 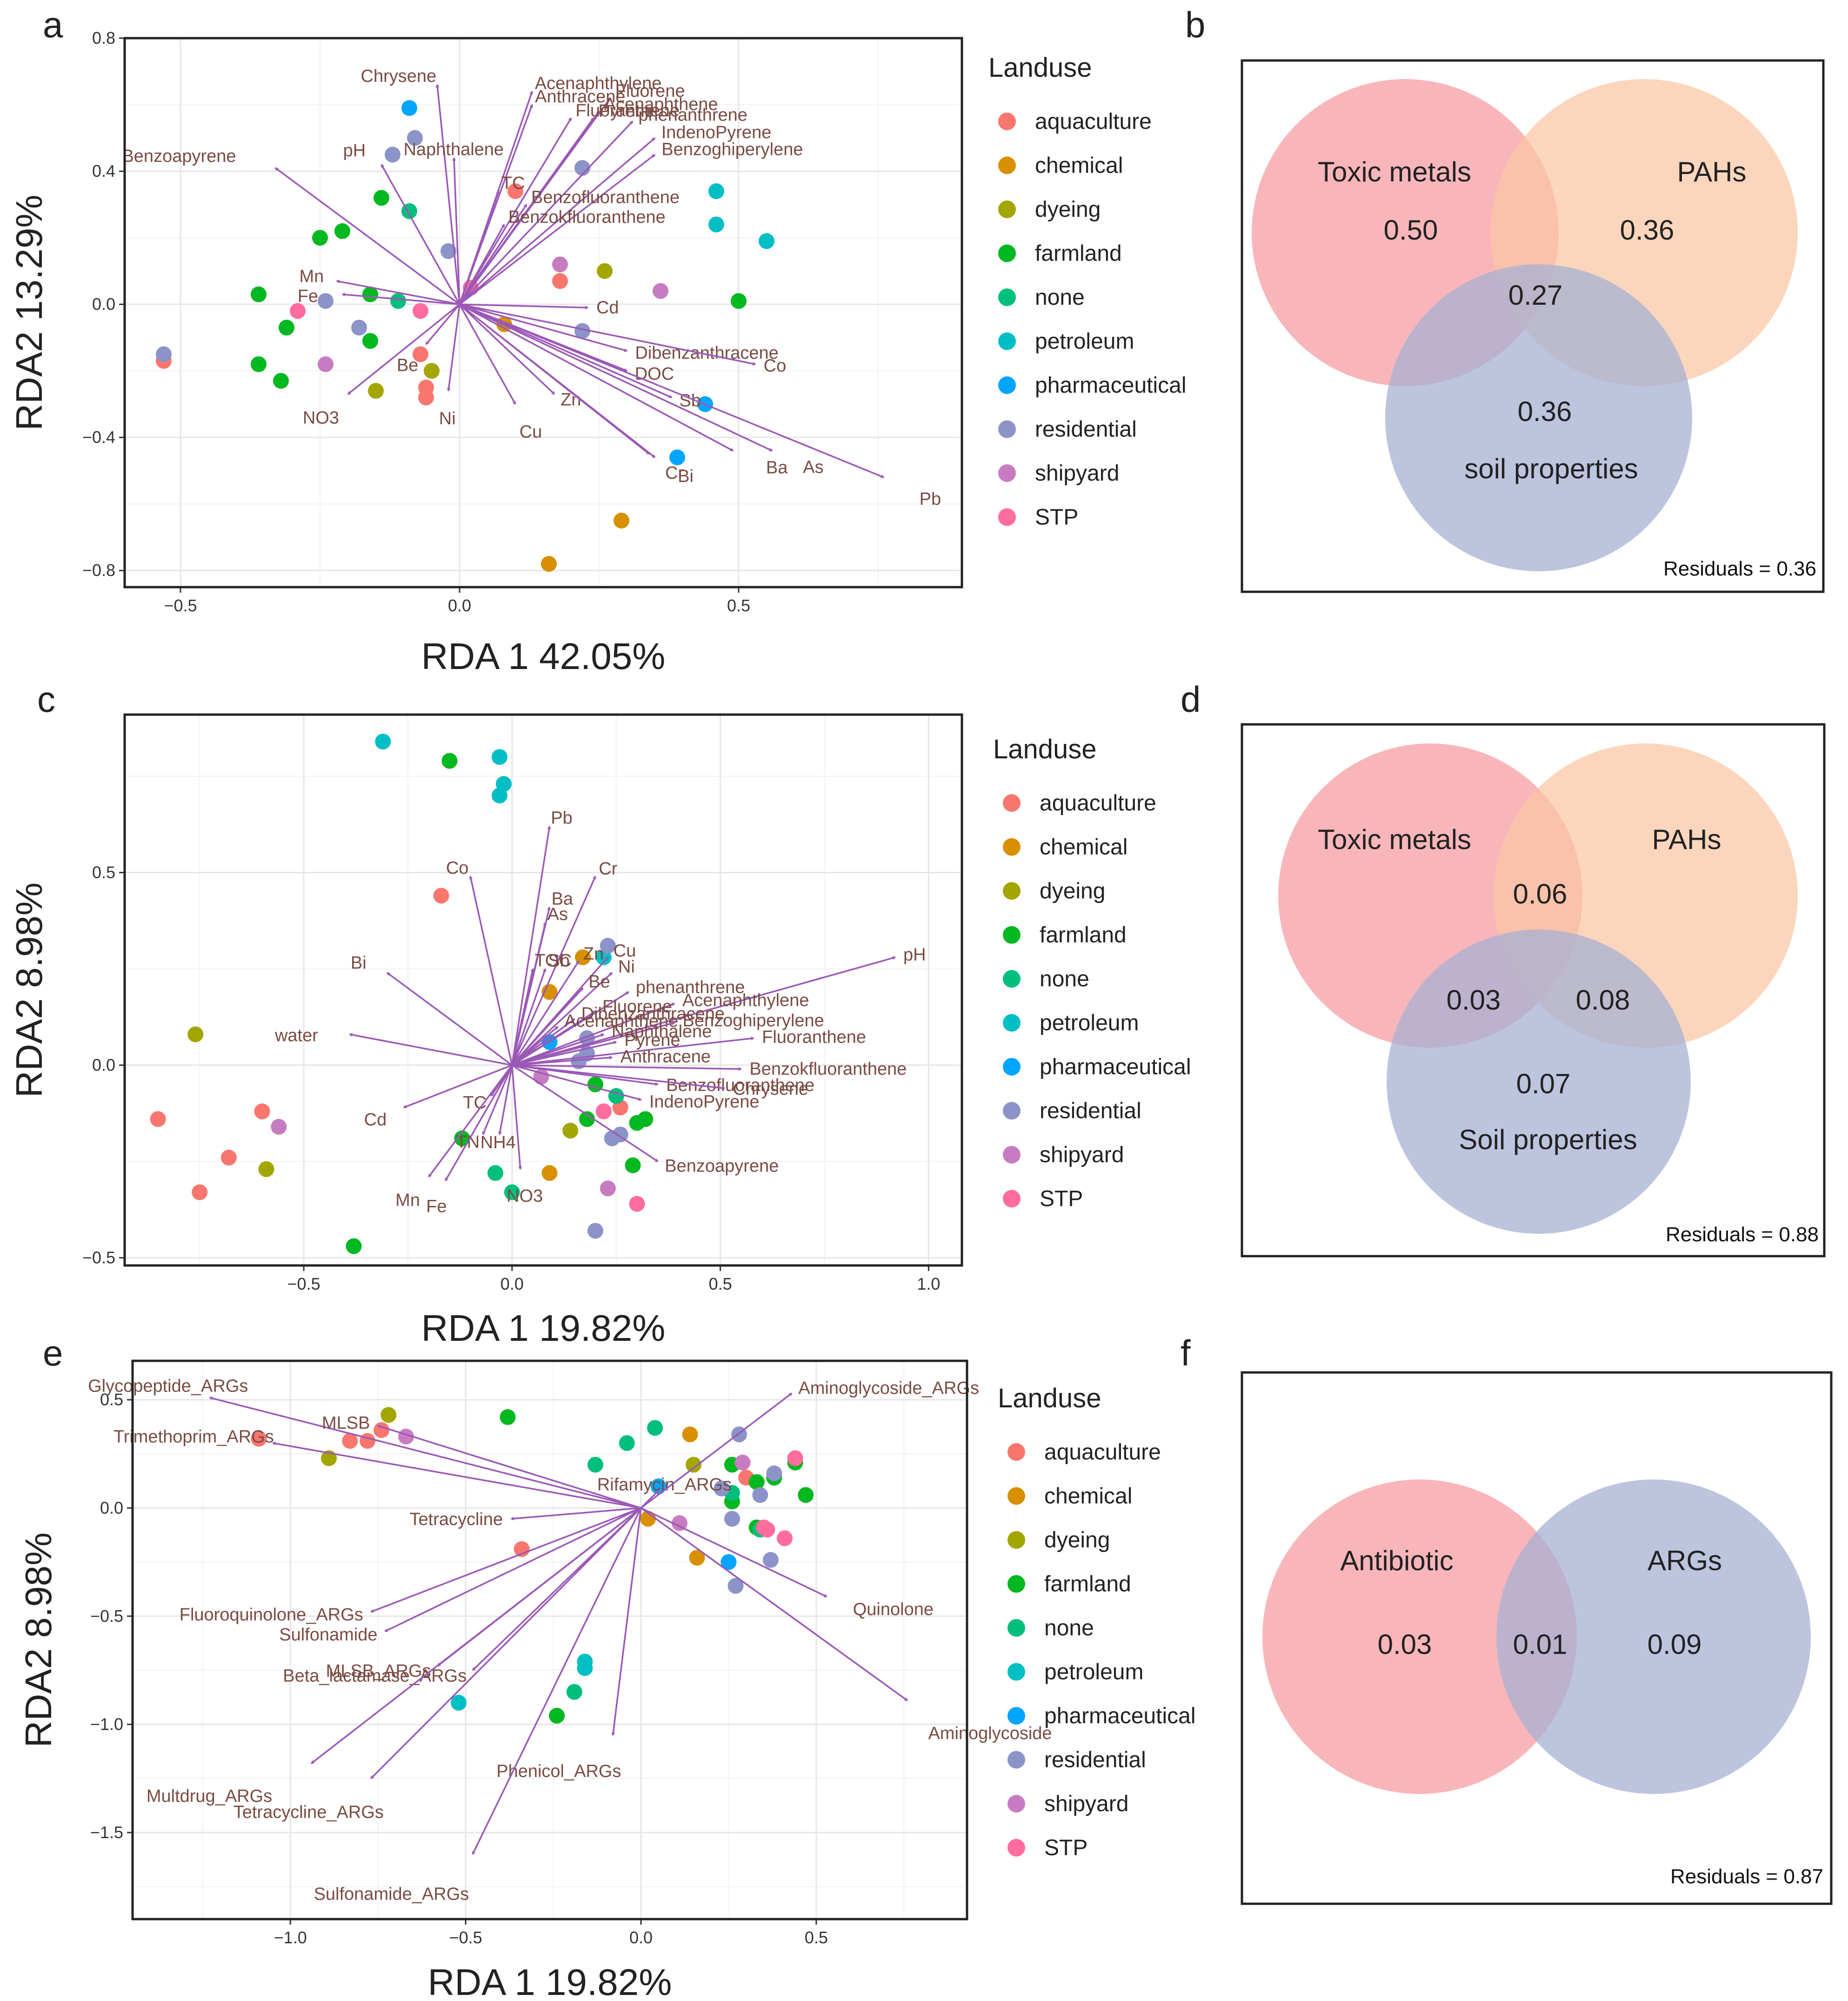 I want to click on legend-label-dyeing: dyeing, so click(x=1077, y=1540).